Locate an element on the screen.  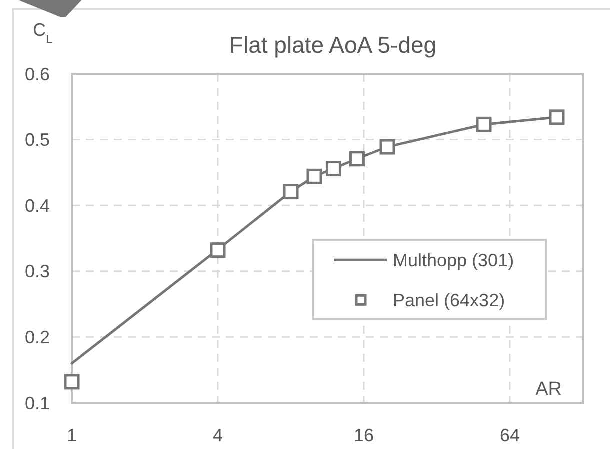
y-tick-label: 0.2 is located at coordinates (37, 338).